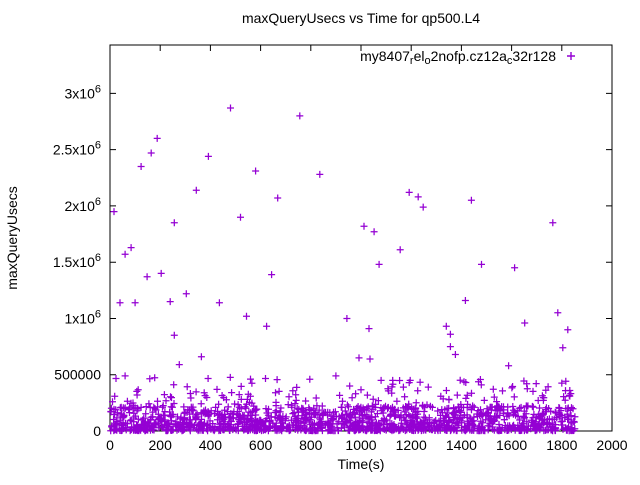 The height and width of the screenshot is (485, 640). What do you see at coordinates (571, 56) in the screenshot?
I see `legend-marker-plus-icon` at bounding box center [571, 56].